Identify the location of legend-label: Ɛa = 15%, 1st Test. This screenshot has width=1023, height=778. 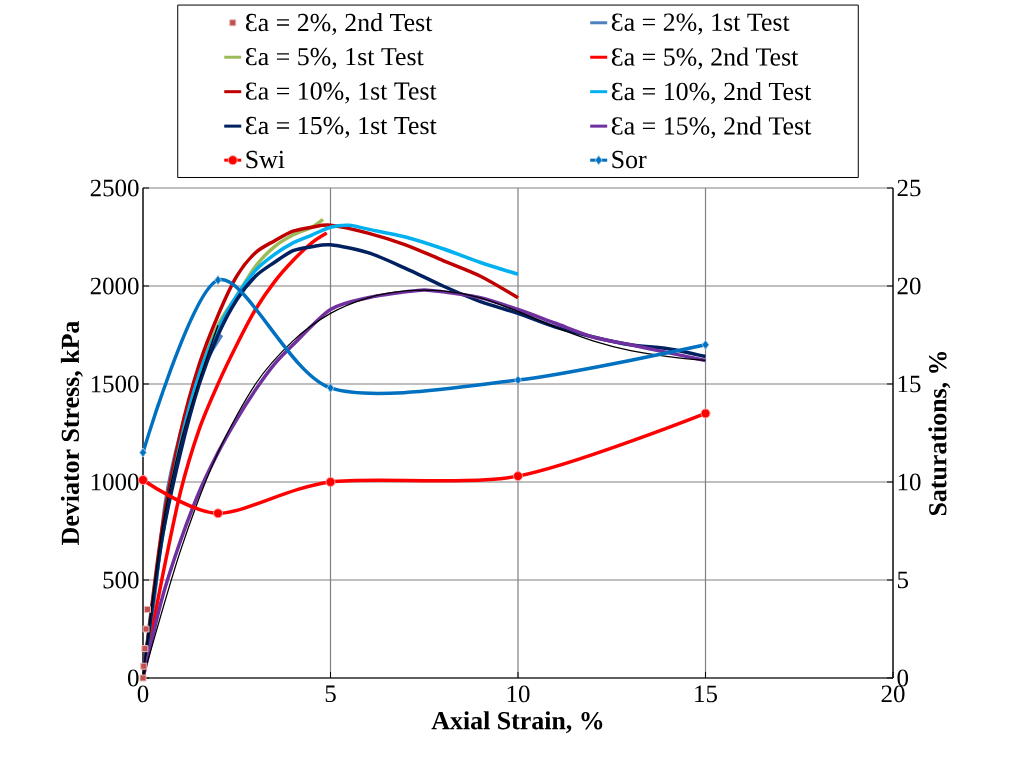
(341, 127).